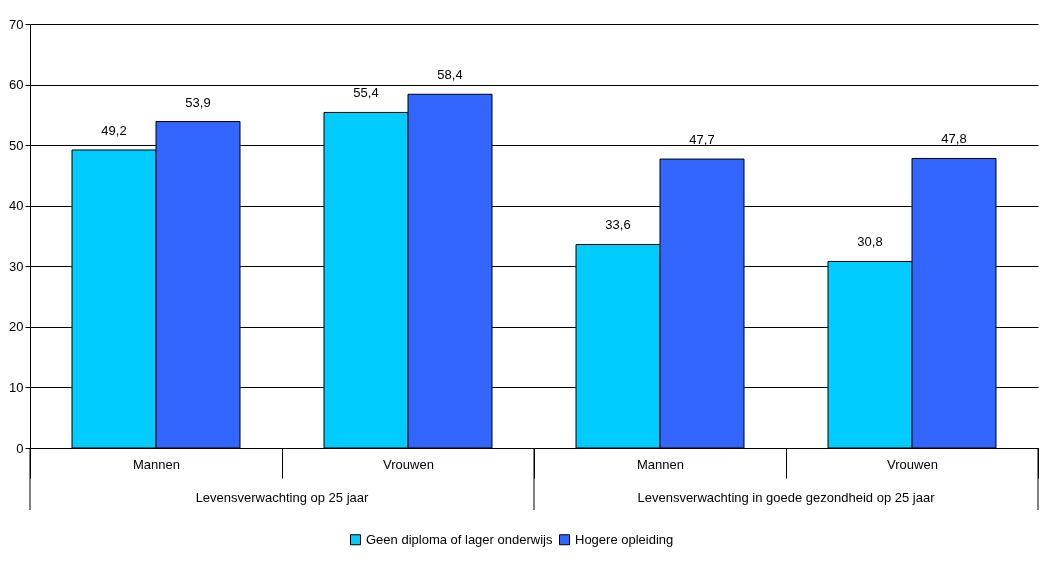  Describe the element at coordinates (618, 225) in the screenshot. I see `data-label: 33,6` at that location.